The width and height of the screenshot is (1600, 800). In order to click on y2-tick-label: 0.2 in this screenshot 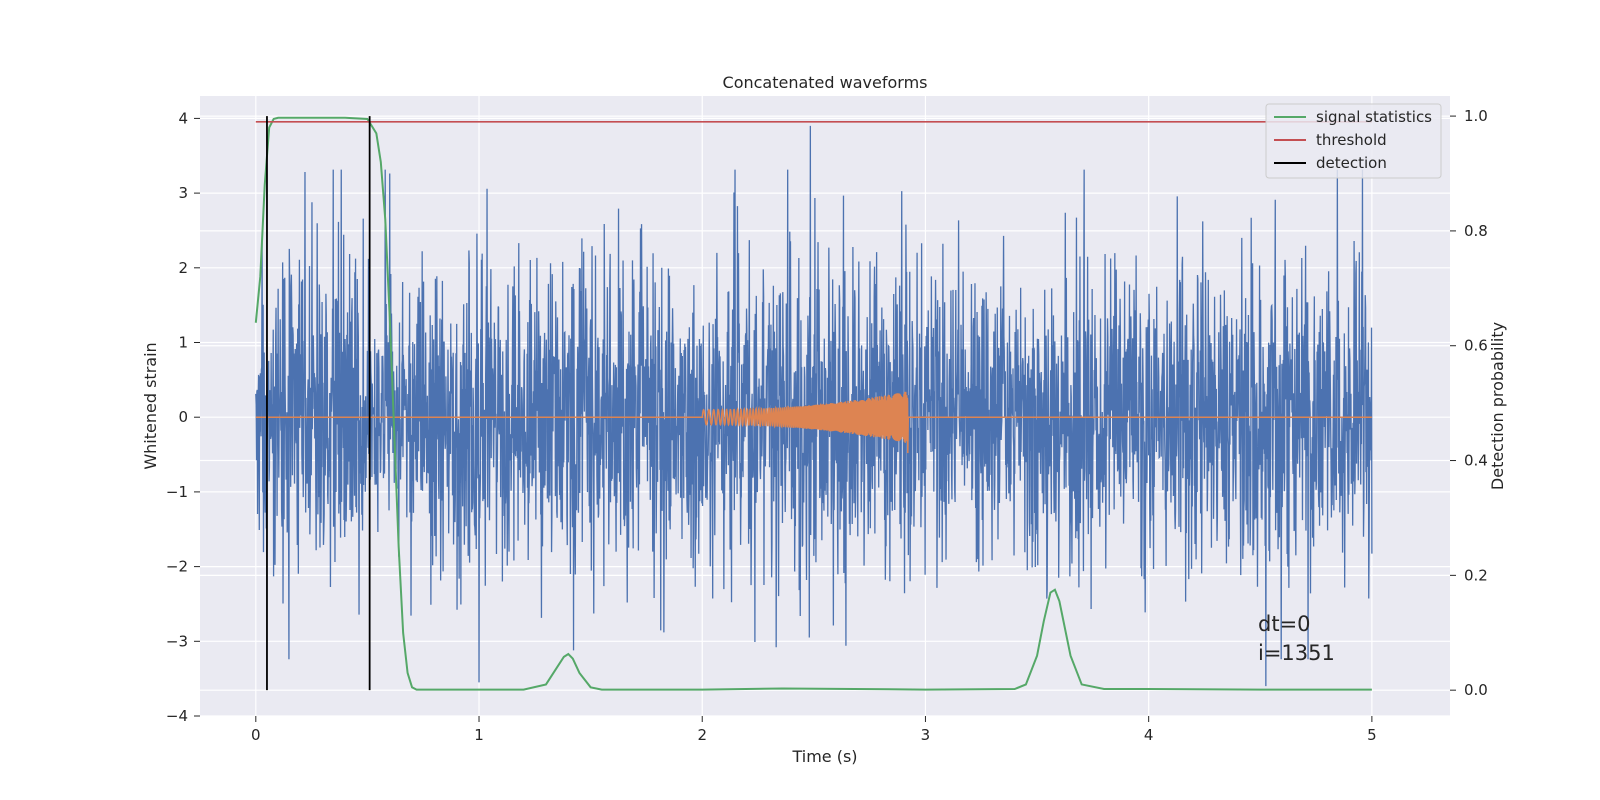, I will do `click(1476, 575)`.